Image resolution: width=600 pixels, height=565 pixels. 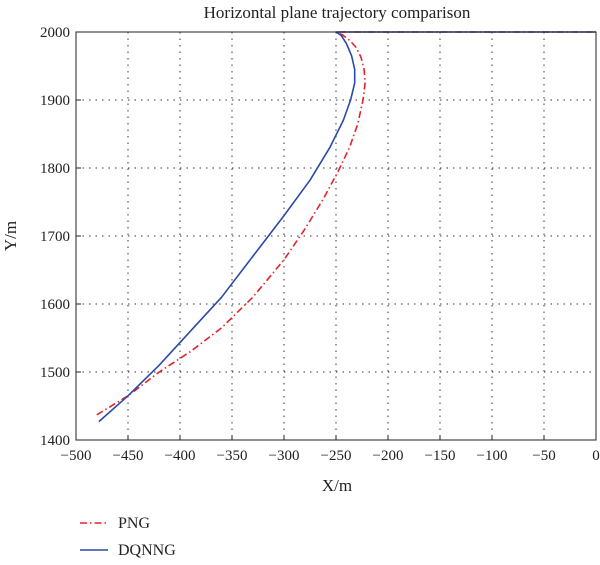 I want to click on x-axis-label: X/m, so click(x=337, y=485).